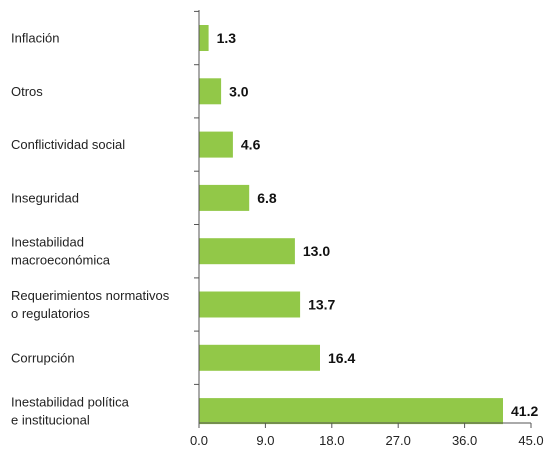  What do you see at coordinates (267, 198) in the screenshot?
I see `bar-value-label: 6.8` at bounding box center [267, 198].